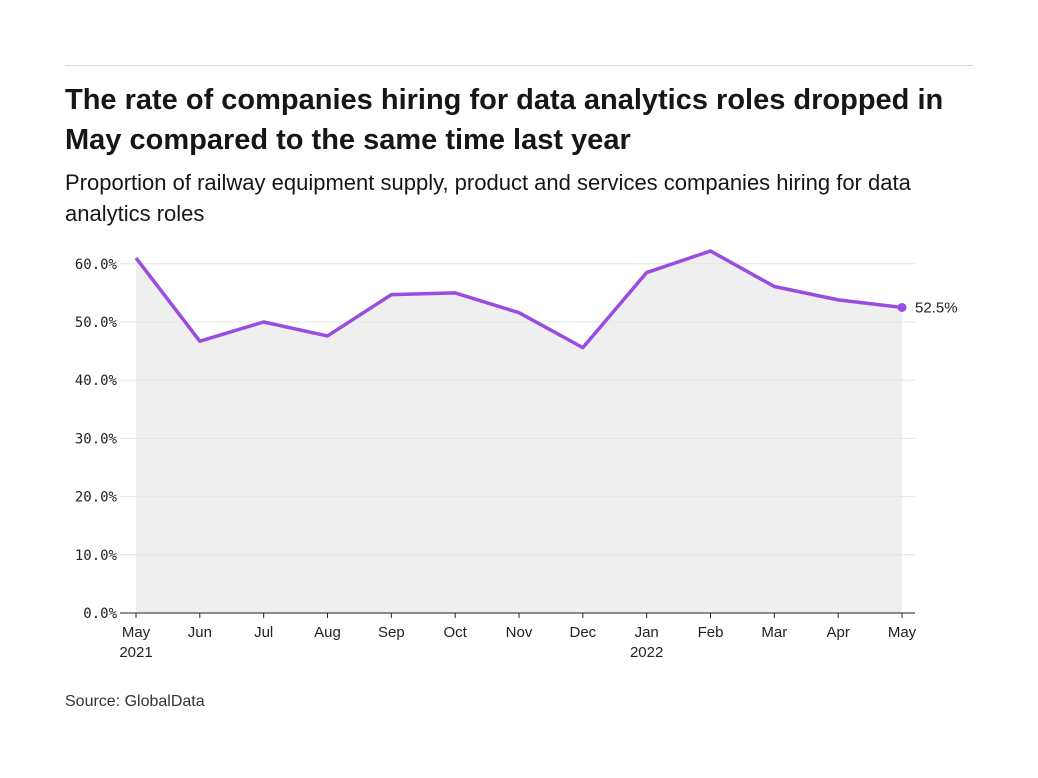 The width and height of the screenshot is (1038, 778). I want to click on source-note: Source: GlobalData, so click(135, 701).